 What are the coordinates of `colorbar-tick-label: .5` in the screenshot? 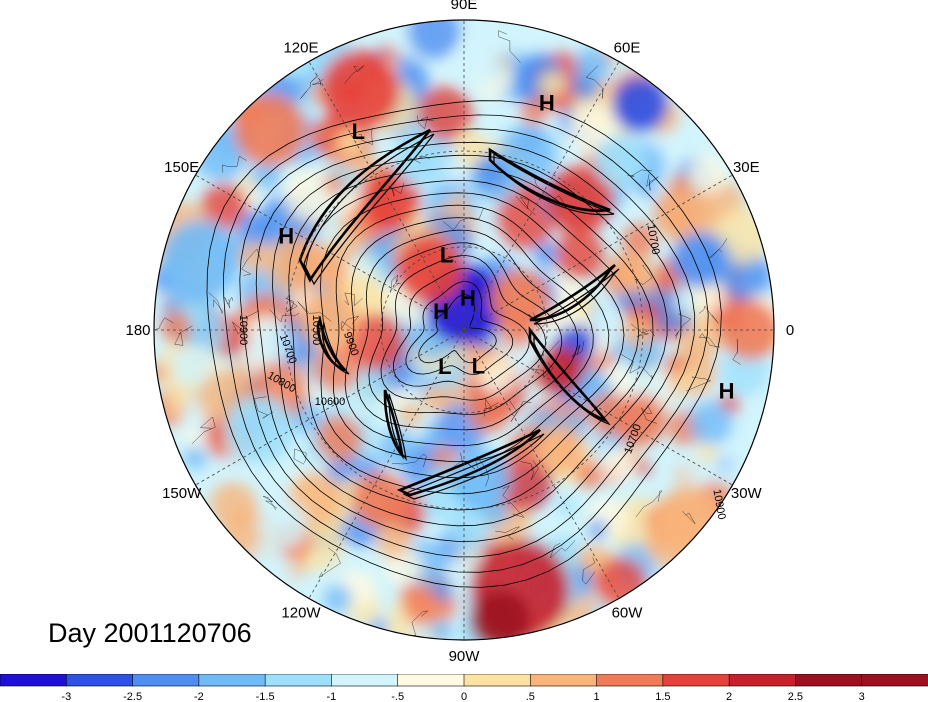 It's located at (530, 696).